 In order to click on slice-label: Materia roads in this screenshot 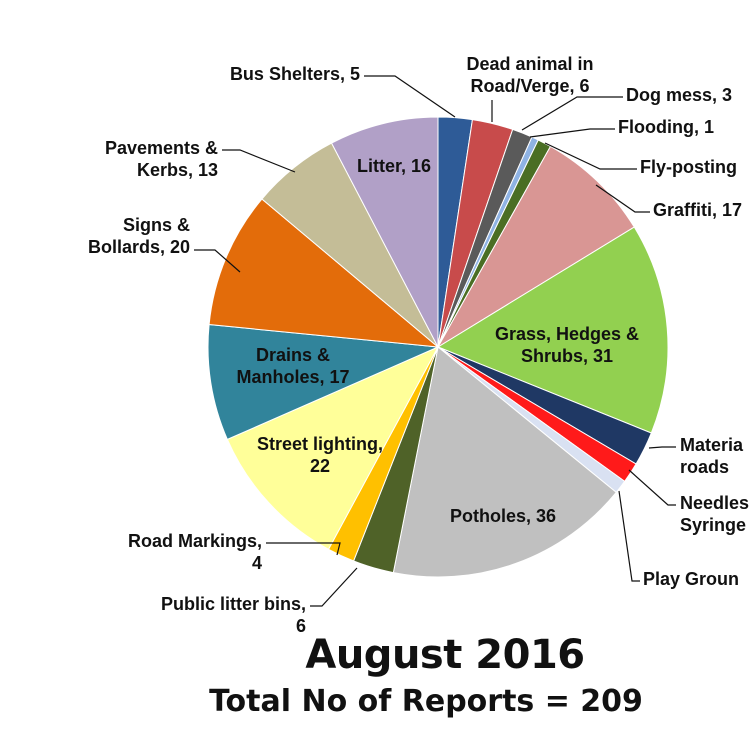, I will do `click(712, 456)`.